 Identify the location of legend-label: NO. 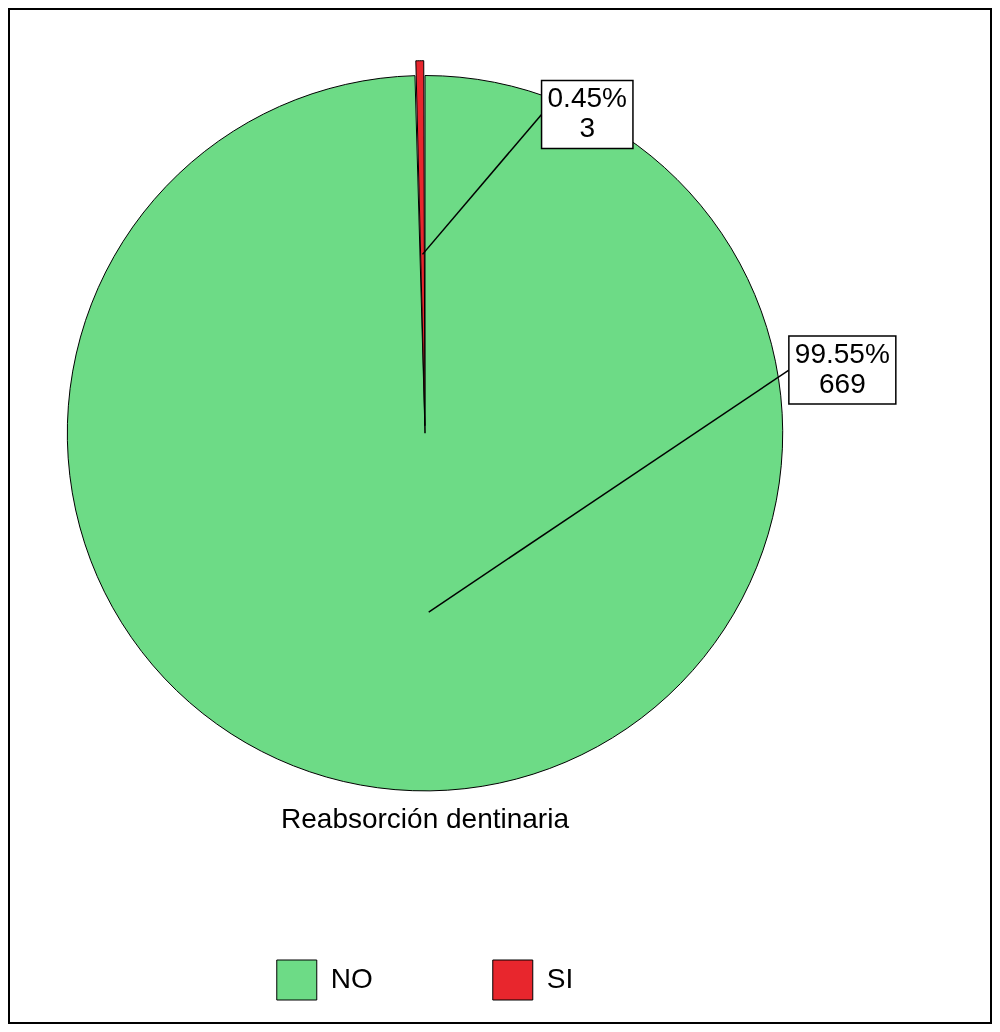
(351, 978).